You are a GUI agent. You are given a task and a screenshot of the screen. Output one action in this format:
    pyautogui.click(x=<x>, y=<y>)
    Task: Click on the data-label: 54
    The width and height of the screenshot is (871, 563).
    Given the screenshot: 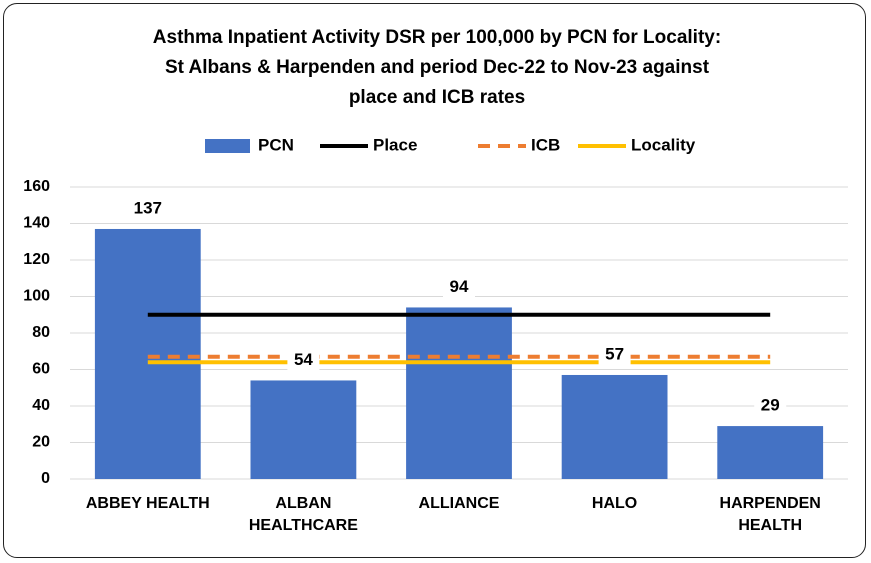 What is the action you would take?
    pyautogui.click(x=303, y=359)
    